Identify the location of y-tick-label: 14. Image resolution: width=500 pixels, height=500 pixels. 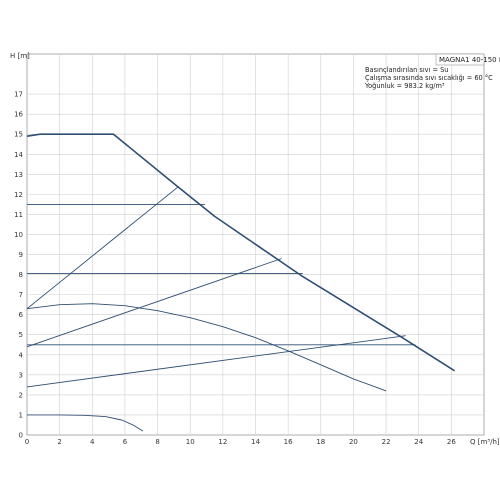
(18, 155).